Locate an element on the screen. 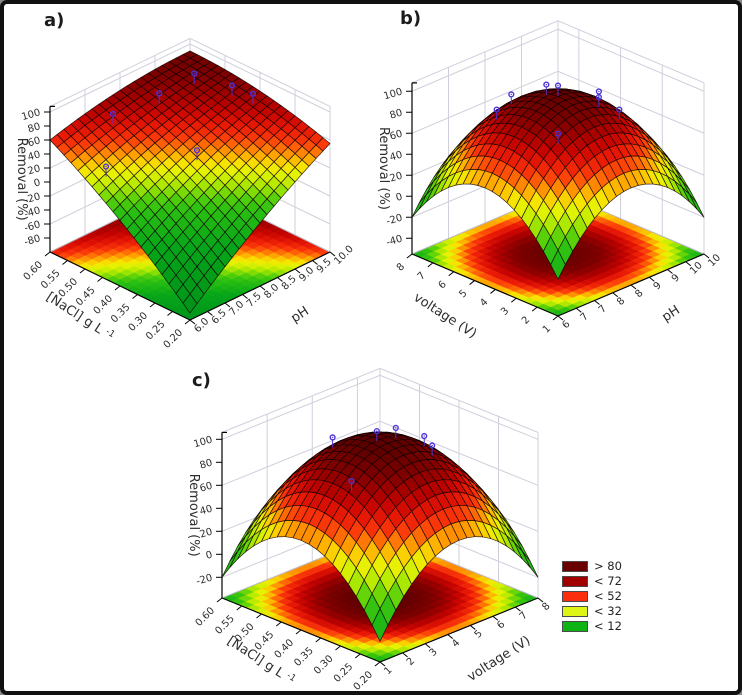  legend-label: < 32 is located at coordinates (608, 611).